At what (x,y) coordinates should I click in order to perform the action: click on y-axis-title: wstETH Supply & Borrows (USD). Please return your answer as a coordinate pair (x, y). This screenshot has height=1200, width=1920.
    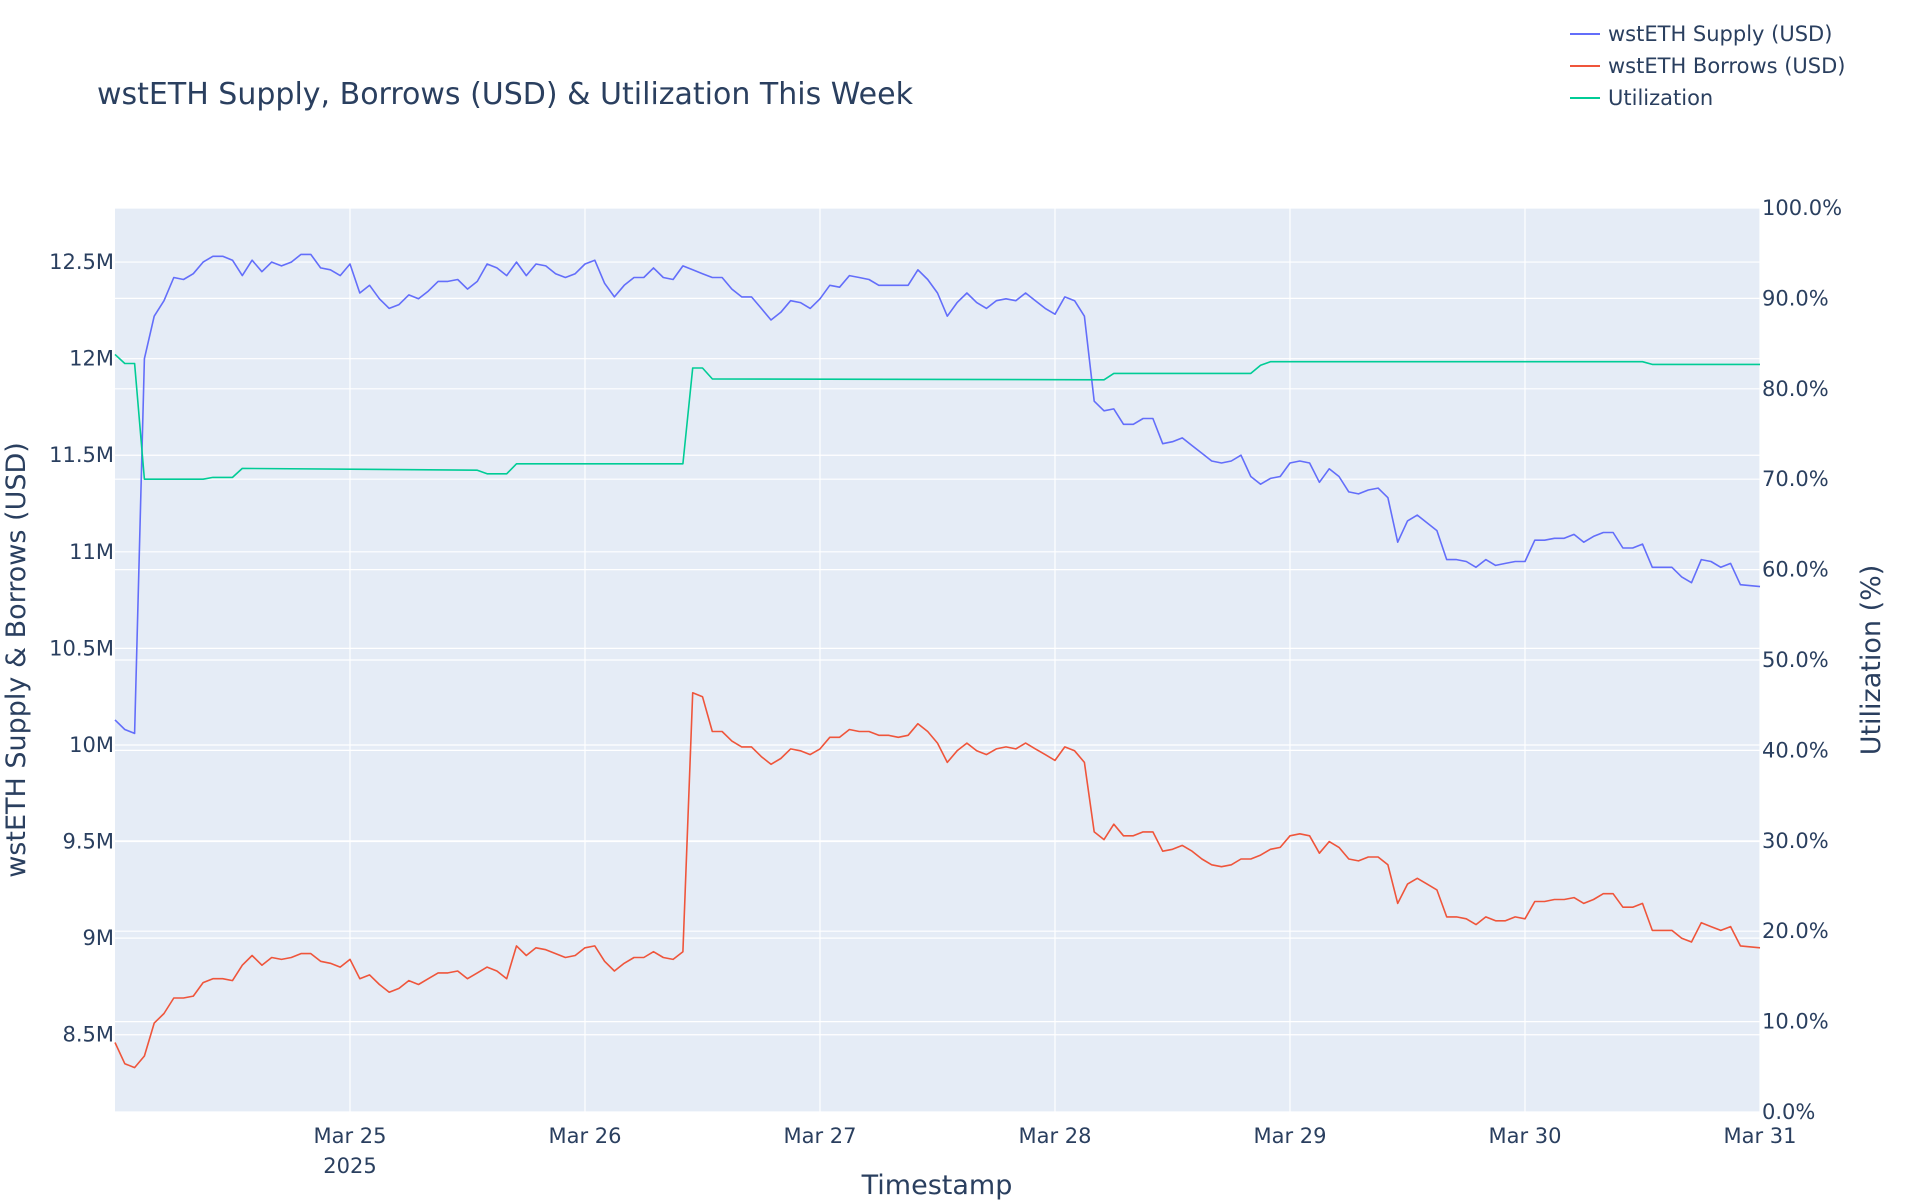
    Looking at the image, I should click on (16, 660).